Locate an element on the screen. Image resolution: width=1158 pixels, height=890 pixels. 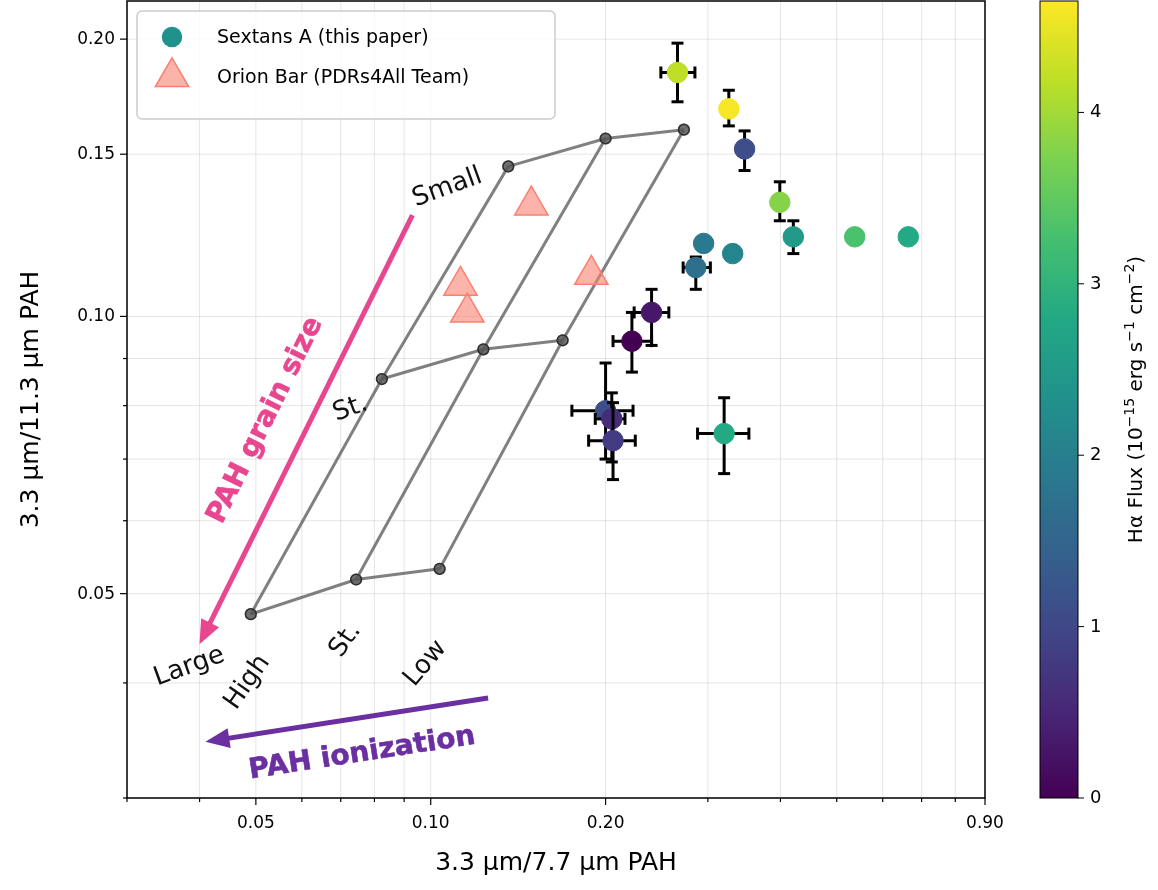
x-tick-label: 0.10 is located at coordinates (430, 822).